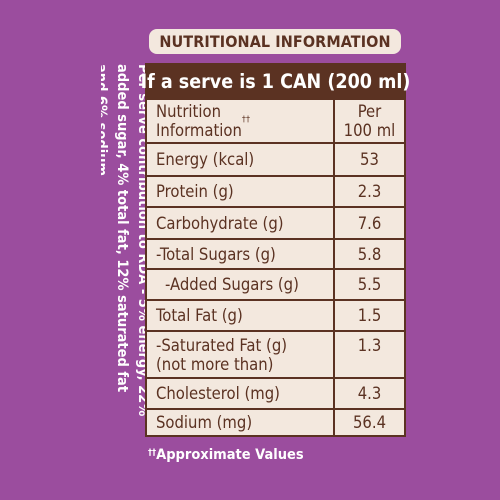 The width and height of the screenshot is (500, 500). What do you see at coordinates (275, 314) in the screenshot?
I see `table-row: Total Fat (g) 1.5` at bounding box center [275, 314].